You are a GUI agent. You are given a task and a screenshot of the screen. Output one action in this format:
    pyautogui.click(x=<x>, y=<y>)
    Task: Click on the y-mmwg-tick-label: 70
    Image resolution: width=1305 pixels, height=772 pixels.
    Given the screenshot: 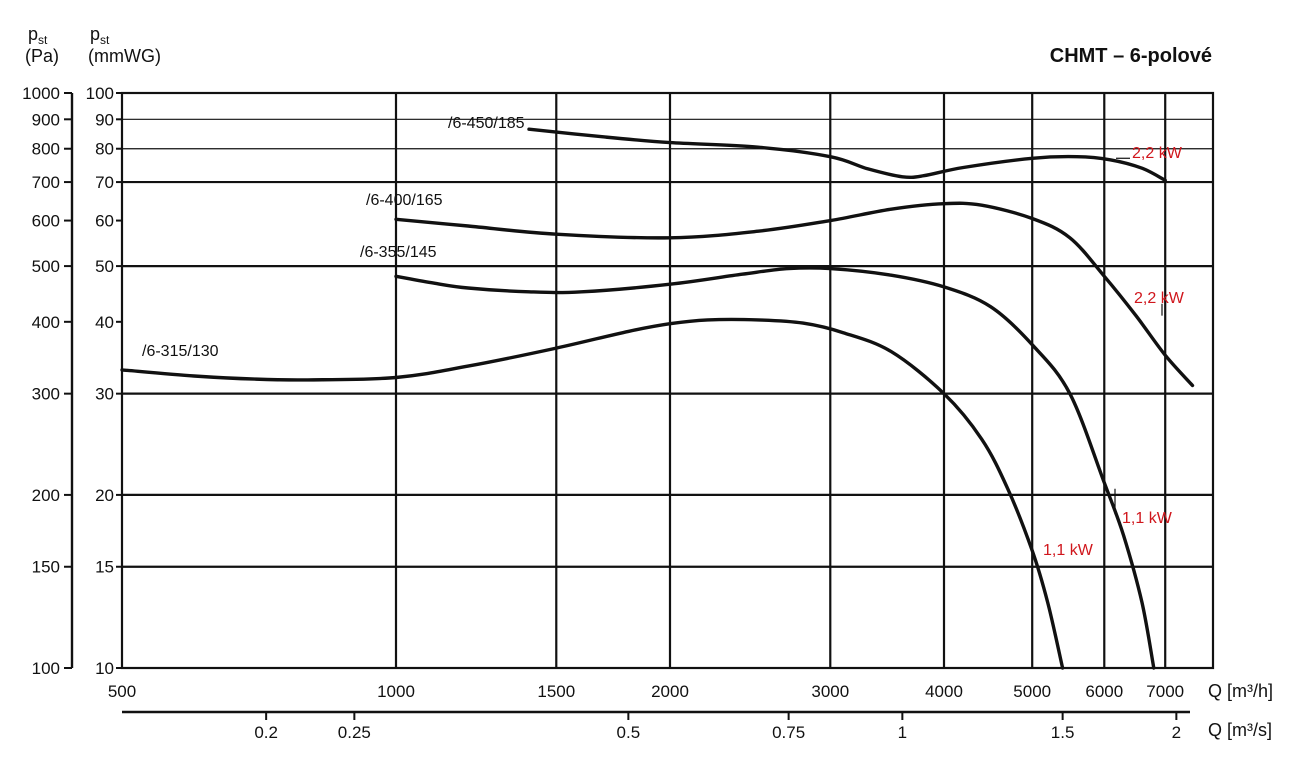 What is the action you would take?
    pyautogui.click(x=104, y=182)
    